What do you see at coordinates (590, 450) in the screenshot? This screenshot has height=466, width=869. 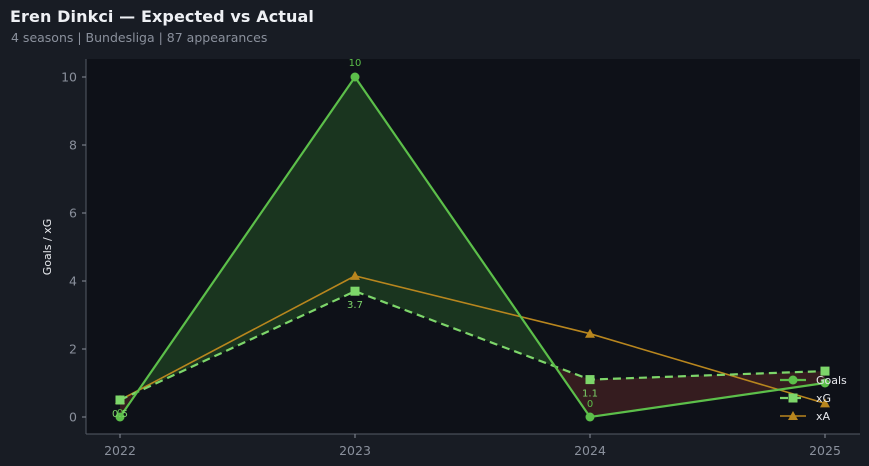 I see `x-tick-label: 2024` at bounding box center [590, 450].